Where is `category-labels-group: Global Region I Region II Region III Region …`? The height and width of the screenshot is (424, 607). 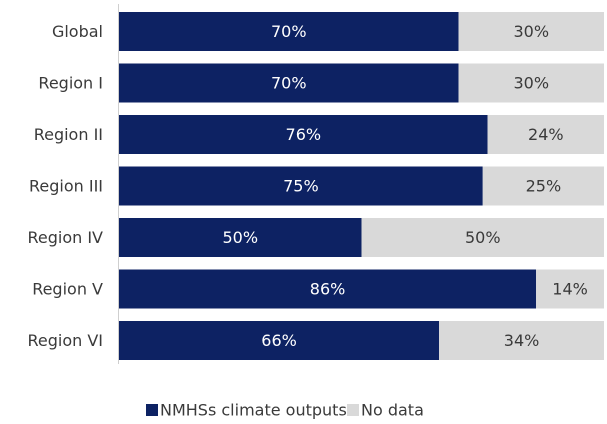
category-labels-group: Global Region I Region II Region III Region … is located at coordinates (65, 186).